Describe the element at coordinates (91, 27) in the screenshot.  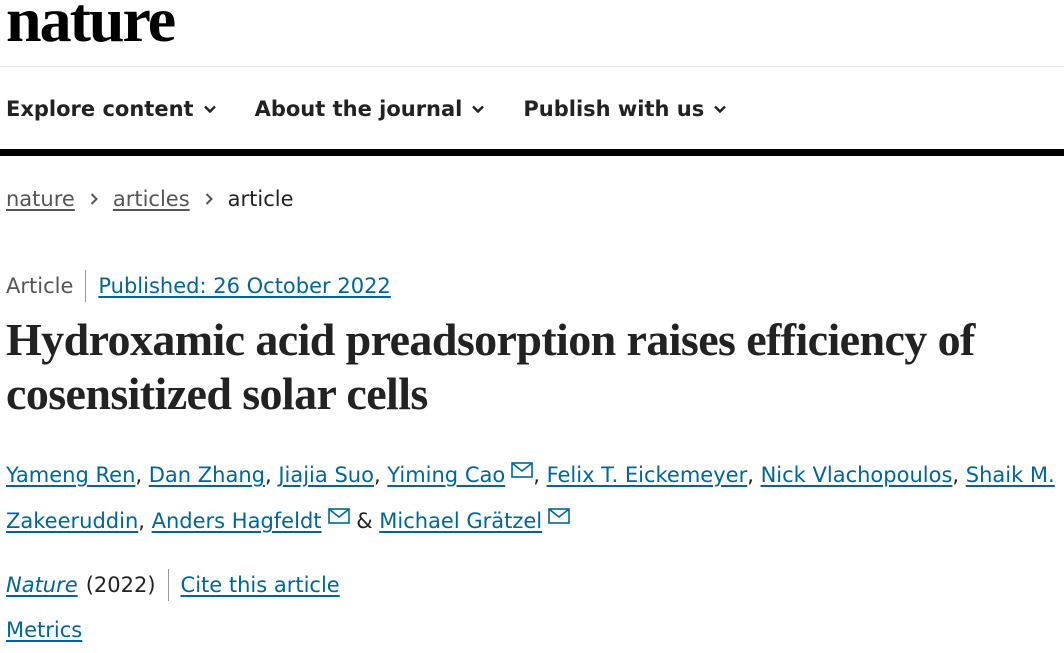
I see `nature-logo: nature` at that location.